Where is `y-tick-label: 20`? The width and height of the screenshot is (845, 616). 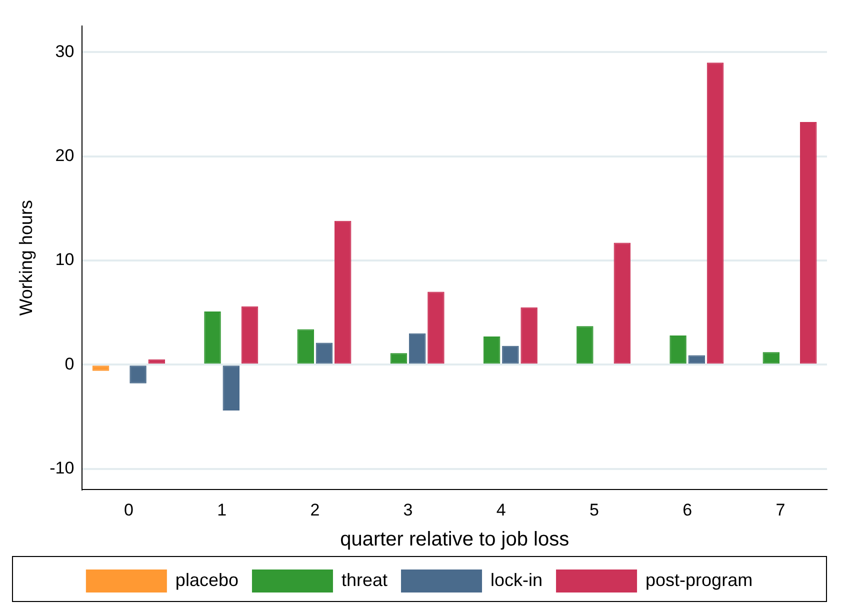
y-tick-label: 20 is located at coordinates (64, 156).